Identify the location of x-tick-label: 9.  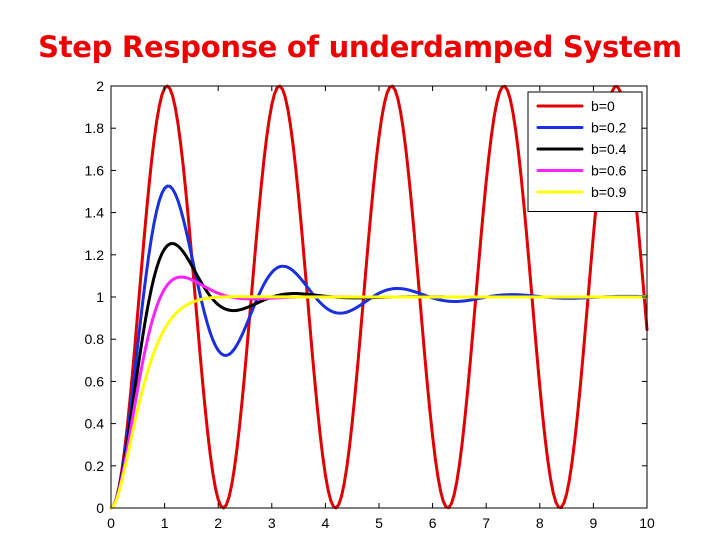
(594, 523).